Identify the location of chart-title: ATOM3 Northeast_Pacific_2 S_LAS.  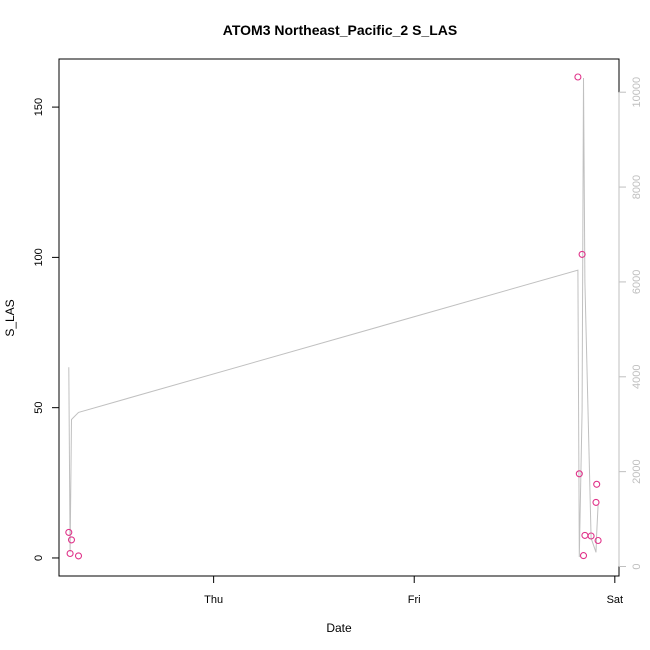
(340, 30).